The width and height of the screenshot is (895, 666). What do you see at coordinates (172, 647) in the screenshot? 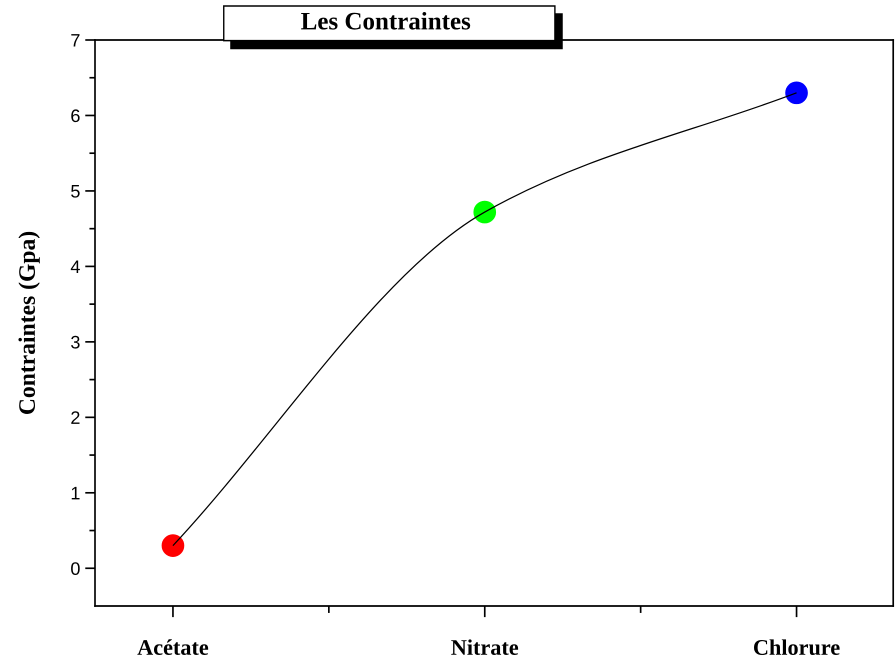
I see `x-tick-label: Acétate` at bounding box center [172, 647].